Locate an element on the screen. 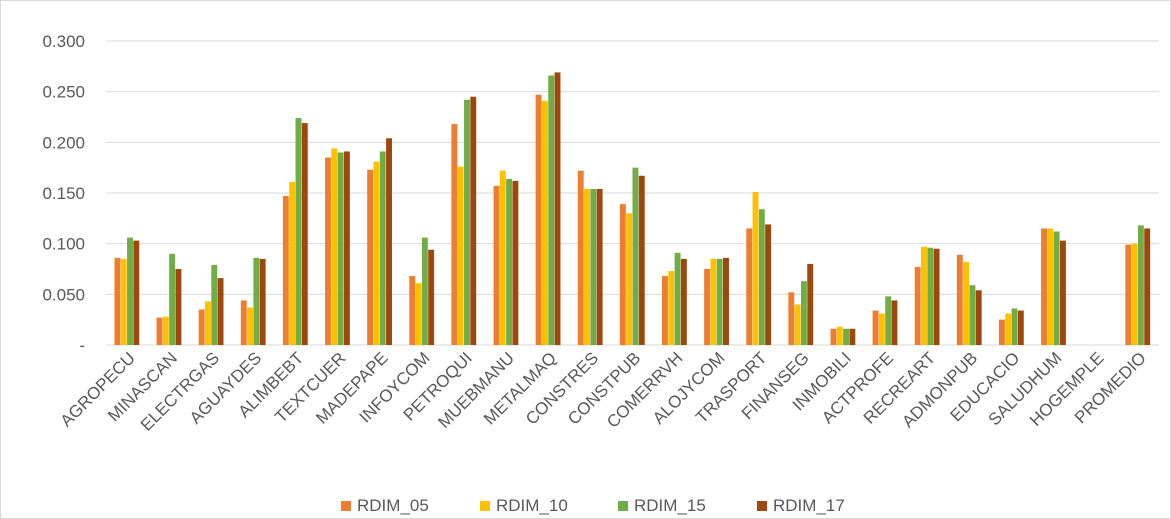 The width and height of the screenshot is (1171, 519). bar-rdim-10-alimbebt is located at coordinates (292, 263).